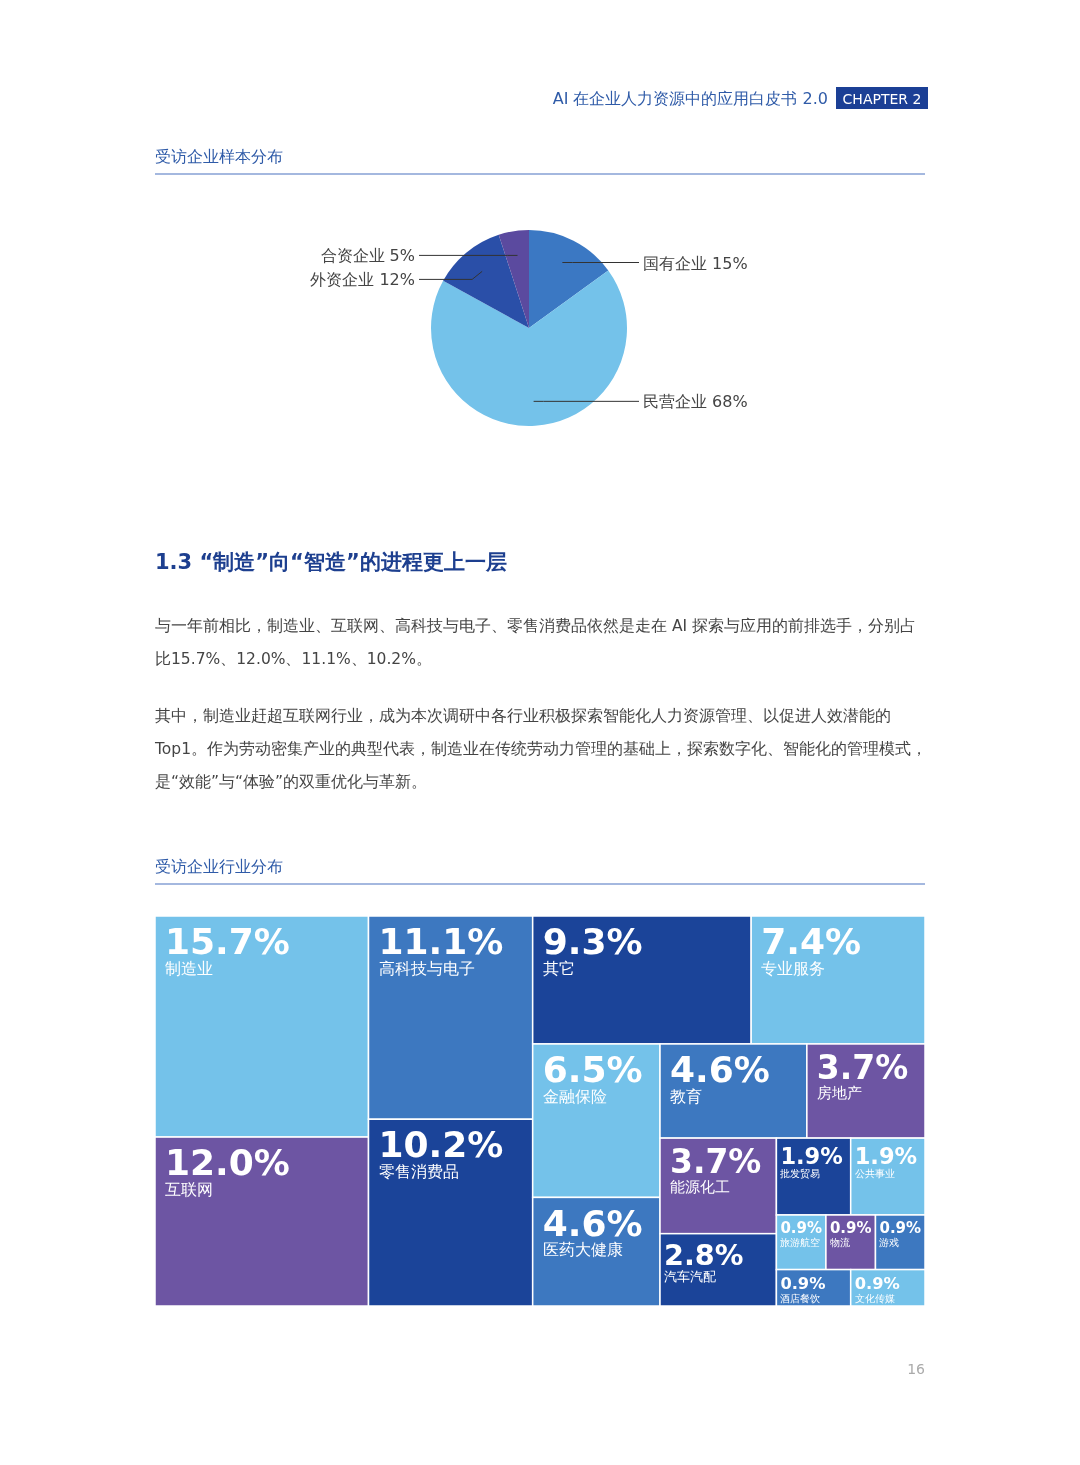 The width and height of the screenshot is (1080, 1465). What do you see at coordinates (882, 99) in the screenshot?
I see `text: CHAPTER 2` at bounding box center [882, 99].